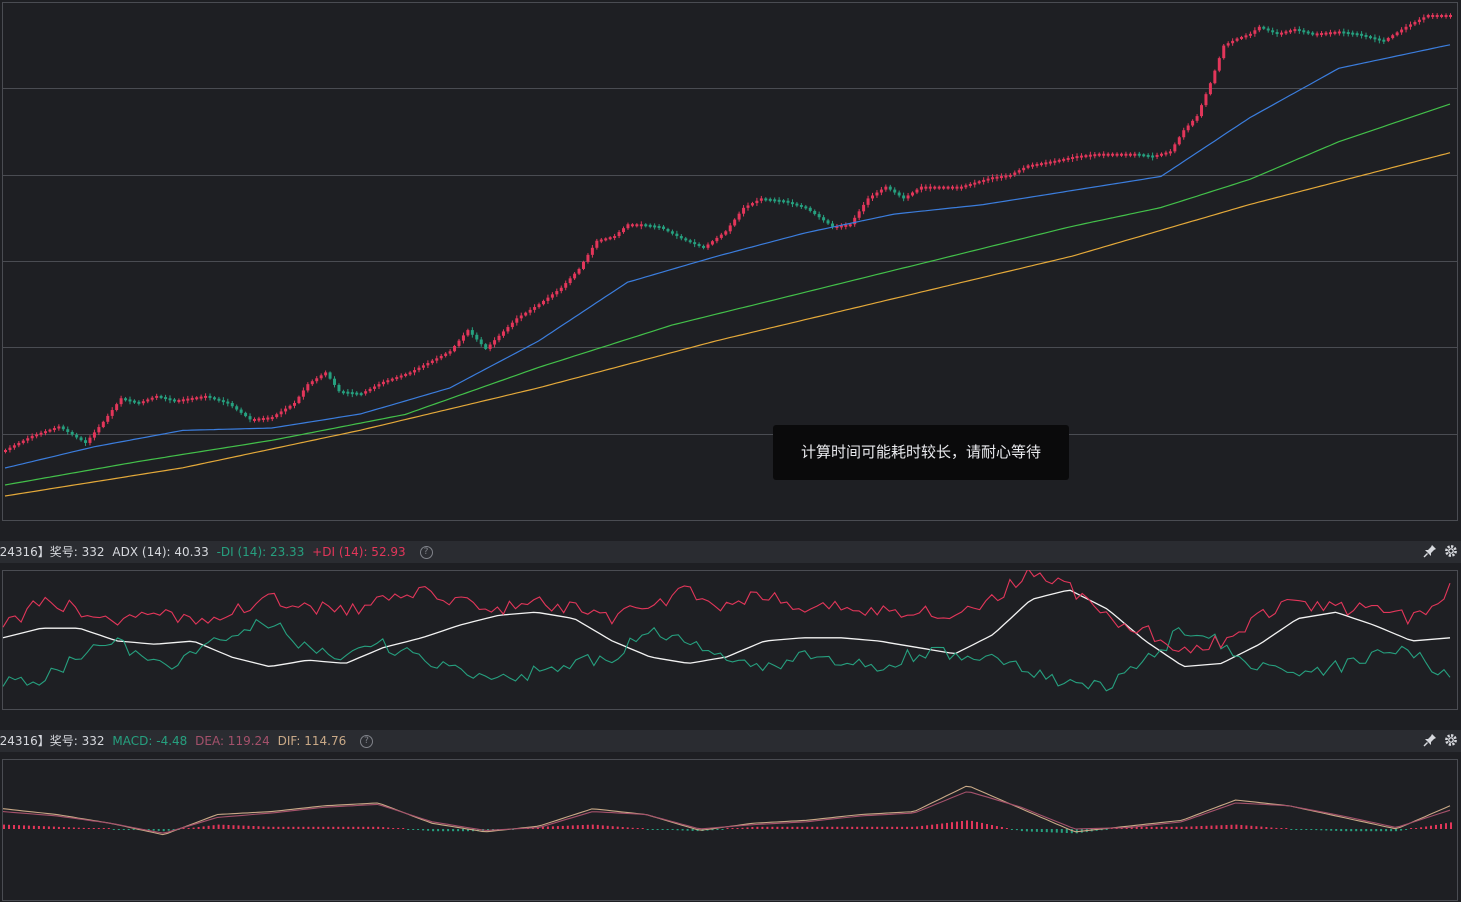 This screenshot has height=902, width=1461. What do you see at coordinates (312, 741) in the screenshot?
I see `dif-value: DIF: 114.76` at bounding box center [312, 741].